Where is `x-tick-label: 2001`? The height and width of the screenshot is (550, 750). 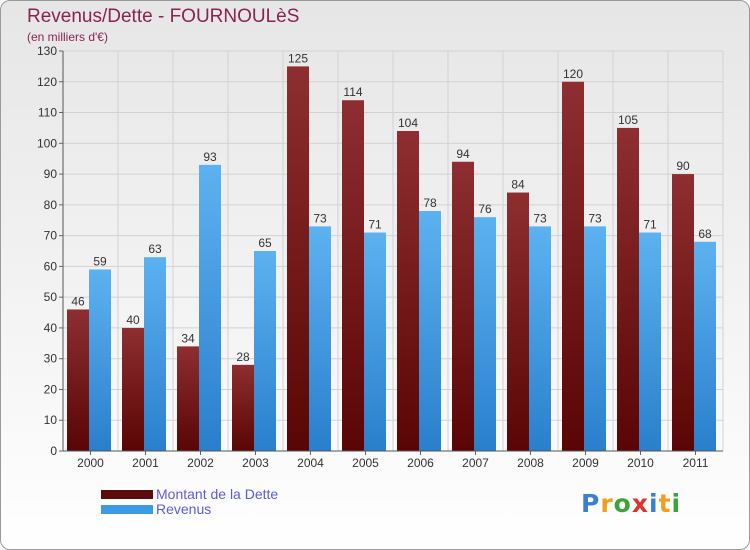 x-tick-label: 2001 is located at coordinates (145, 463).